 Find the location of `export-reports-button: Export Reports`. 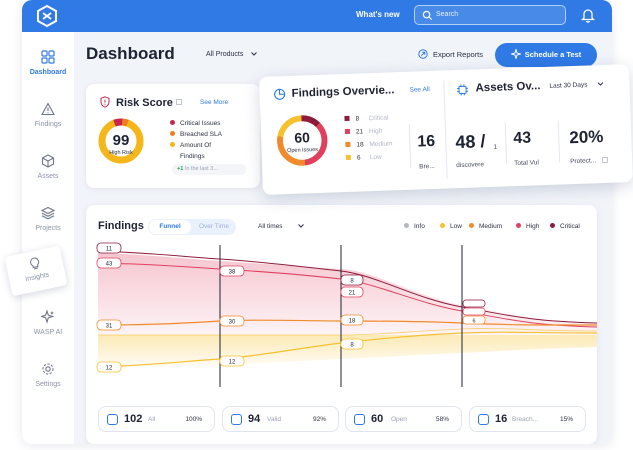

export-reports-button: Export Reports is located at coordinates (450, 54).